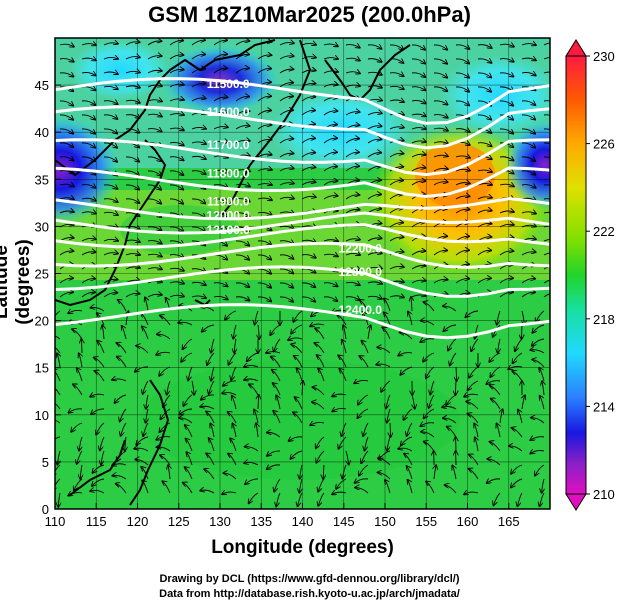 The width and height of the screenshot is (619, 605). Describe the element at coordinates (468, 521) in the screenshot. I see `lon-tick-label: 160` at that location.